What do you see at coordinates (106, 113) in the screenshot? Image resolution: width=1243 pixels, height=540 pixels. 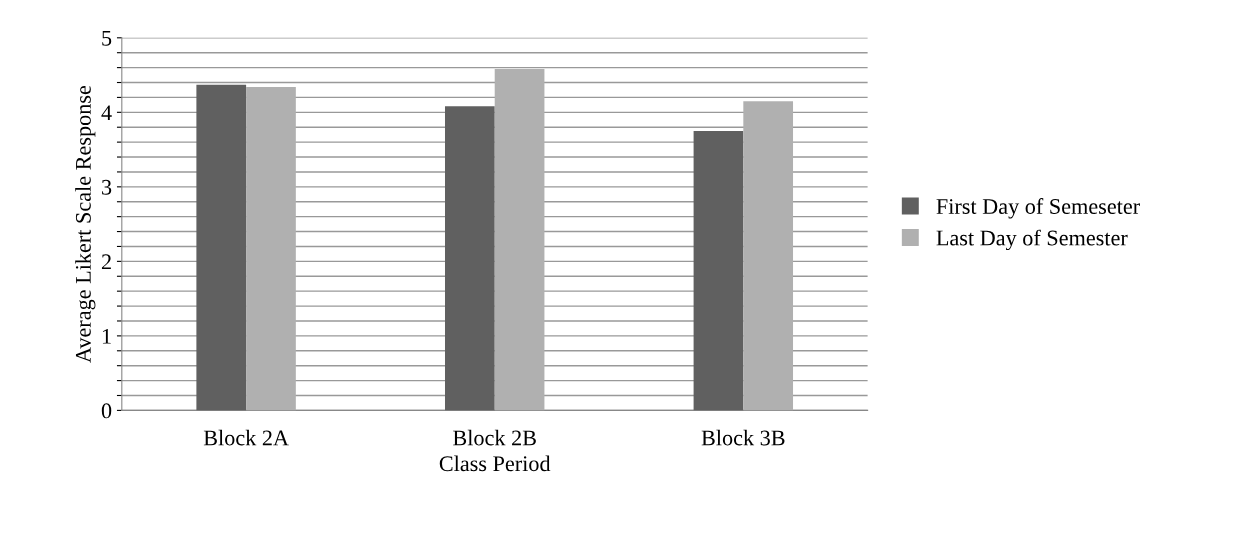 I see `y-tick-label: 4` at bounding box center [106, 113].